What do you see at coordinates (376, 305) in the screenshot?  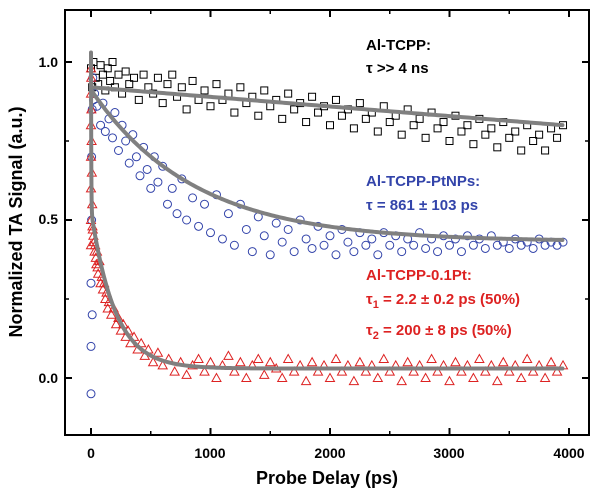 I see `tau1-subscript: 1` at bounding box center [376, 305].